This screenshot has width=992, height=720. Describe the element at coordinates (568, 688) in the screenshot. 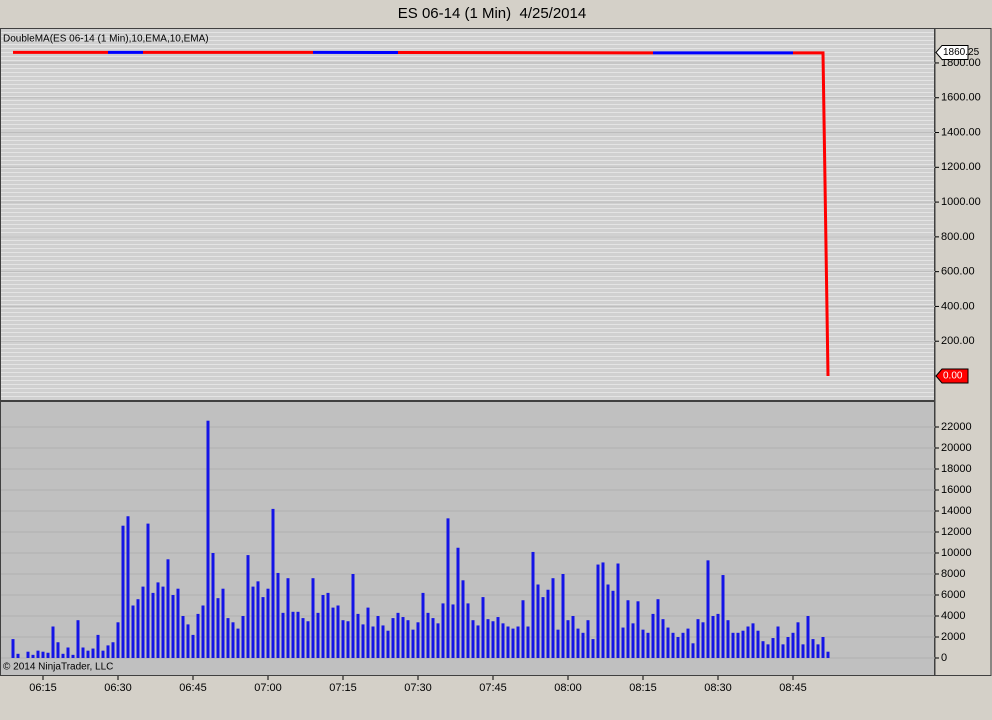

I see `x-tick-label: 08:00` at that location.